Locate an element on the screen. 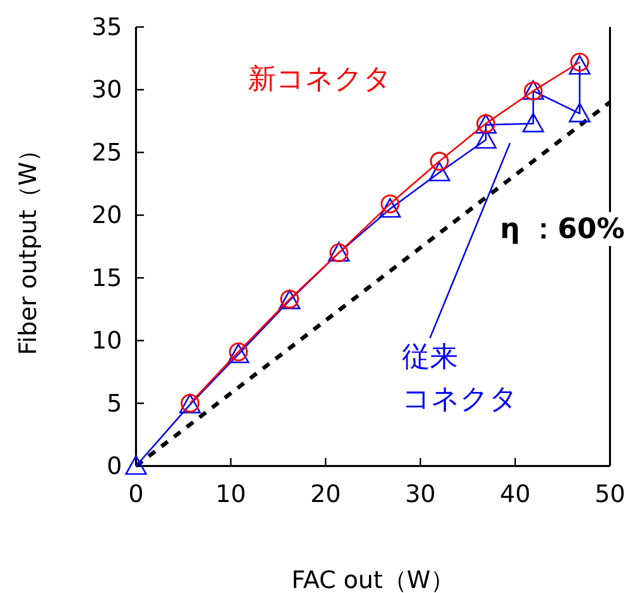  y-tick-label: 35 is located at coordinates (106, 27).